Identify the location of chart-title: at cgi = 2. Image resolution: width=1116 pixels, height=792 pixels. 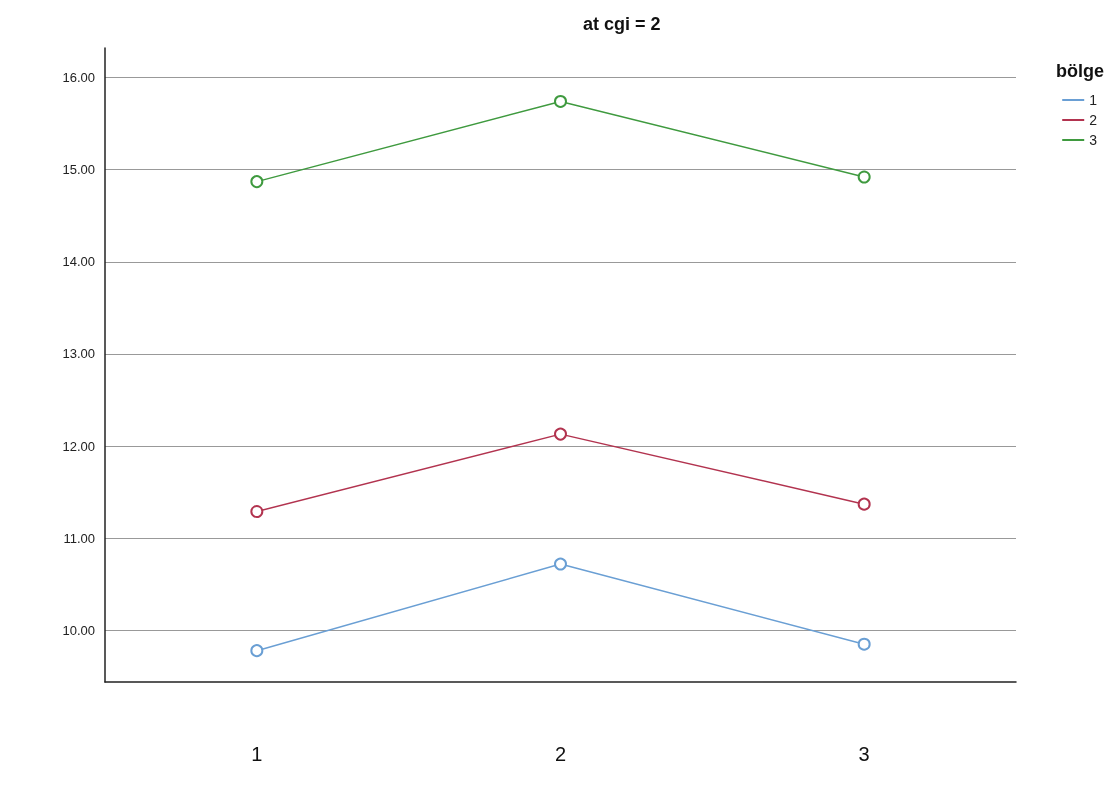
(622, 24).